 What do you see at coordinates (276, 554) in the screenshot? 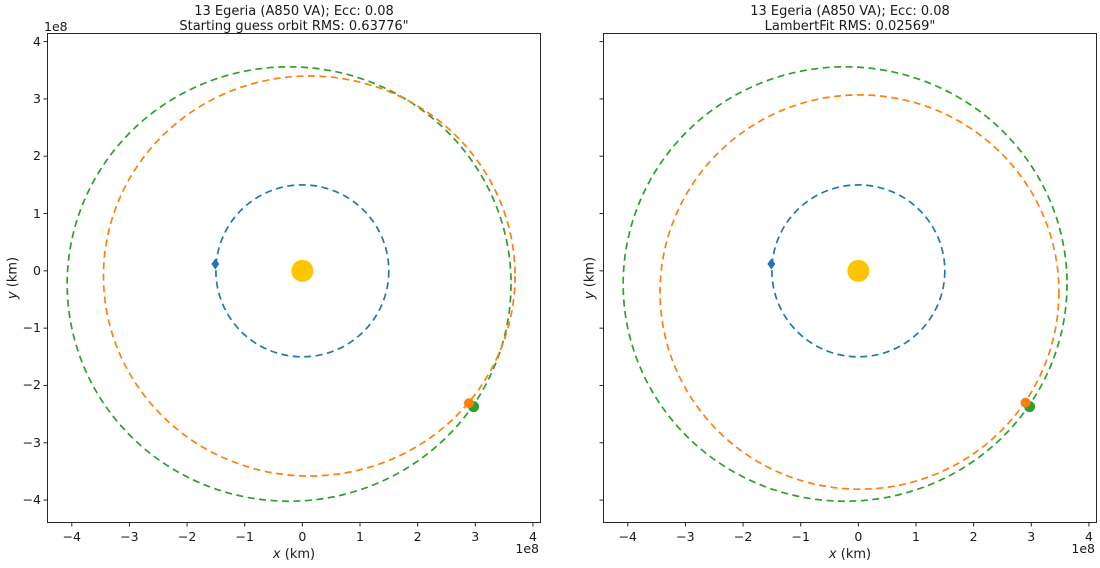
I see `left-x-axis-variable: x` at bounding box center [276, 554].